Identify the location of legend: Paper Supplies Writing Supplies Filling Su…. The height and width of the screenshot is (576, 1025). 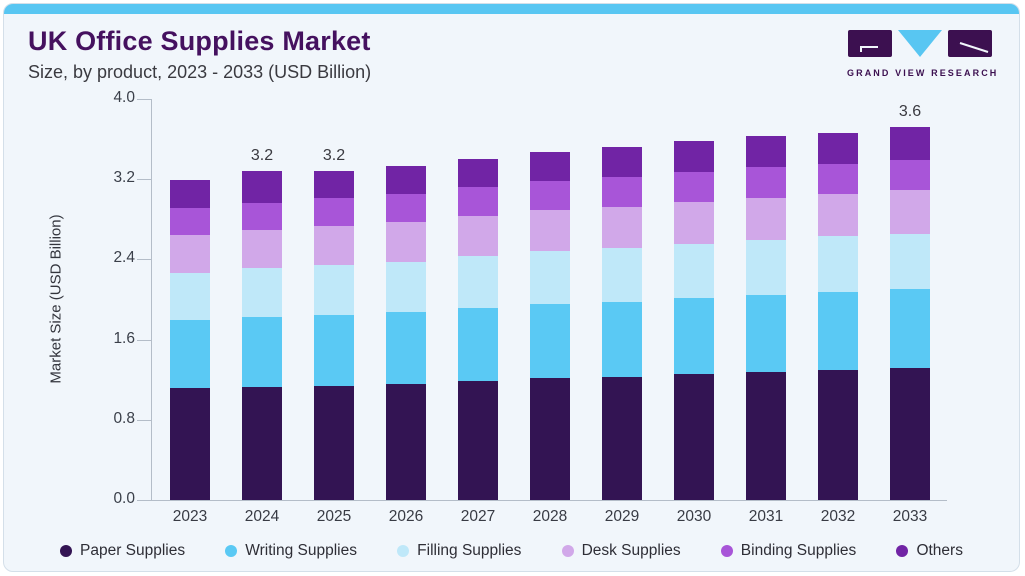
(511, 551).